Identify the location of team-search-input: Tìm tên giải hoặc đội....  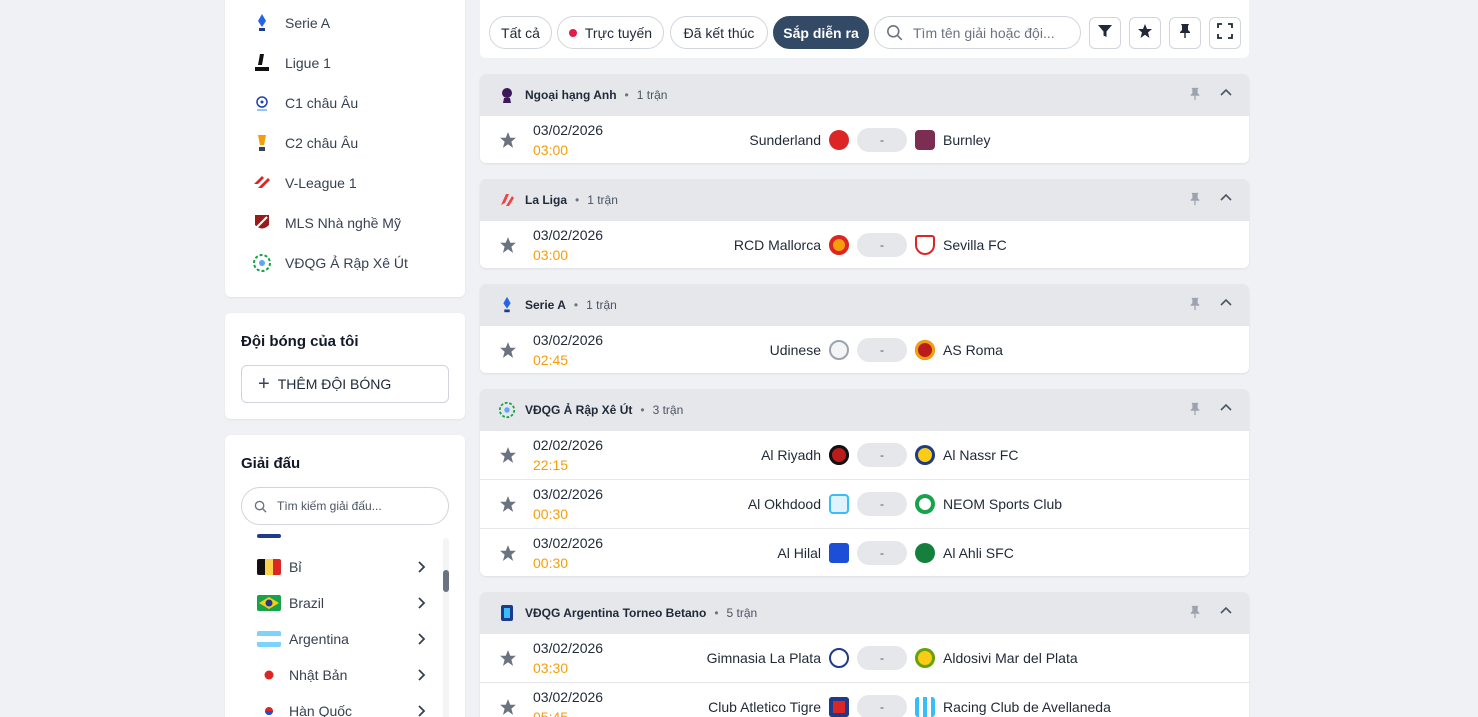
(977, 32).